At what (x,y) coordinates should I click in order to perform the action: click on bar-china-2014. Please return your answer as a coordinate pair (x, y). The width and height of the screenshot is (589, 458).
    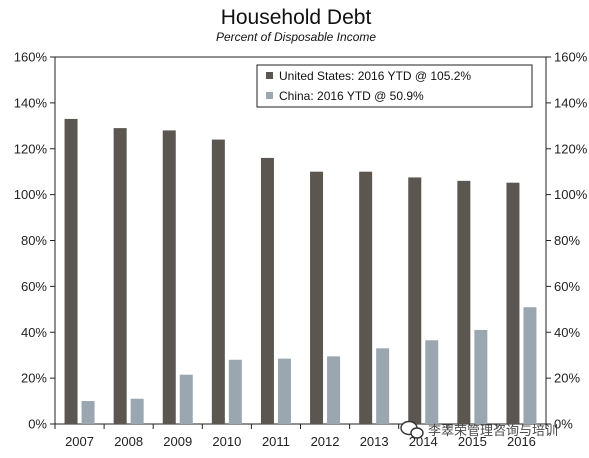
    Looking at the image, I should click on (432, 382).